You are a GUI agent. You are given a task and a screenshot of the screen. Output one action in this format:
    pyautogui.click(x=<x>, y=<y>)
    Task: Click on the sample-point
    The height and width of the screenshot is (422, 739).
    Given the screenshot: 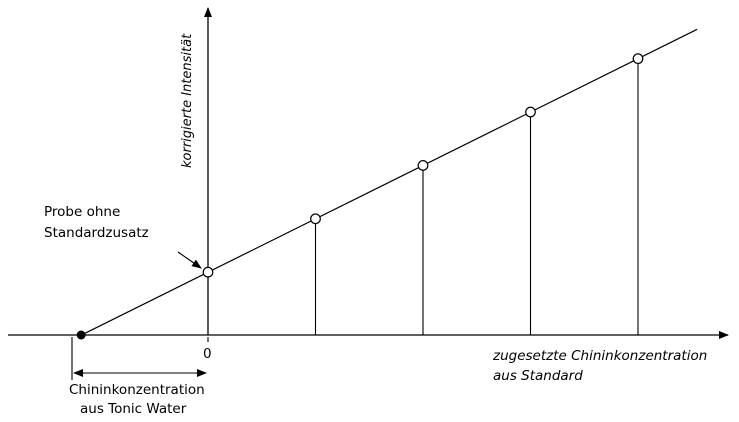 What is the action you would take?
    pyautogui.click(x=208, y=272)
    